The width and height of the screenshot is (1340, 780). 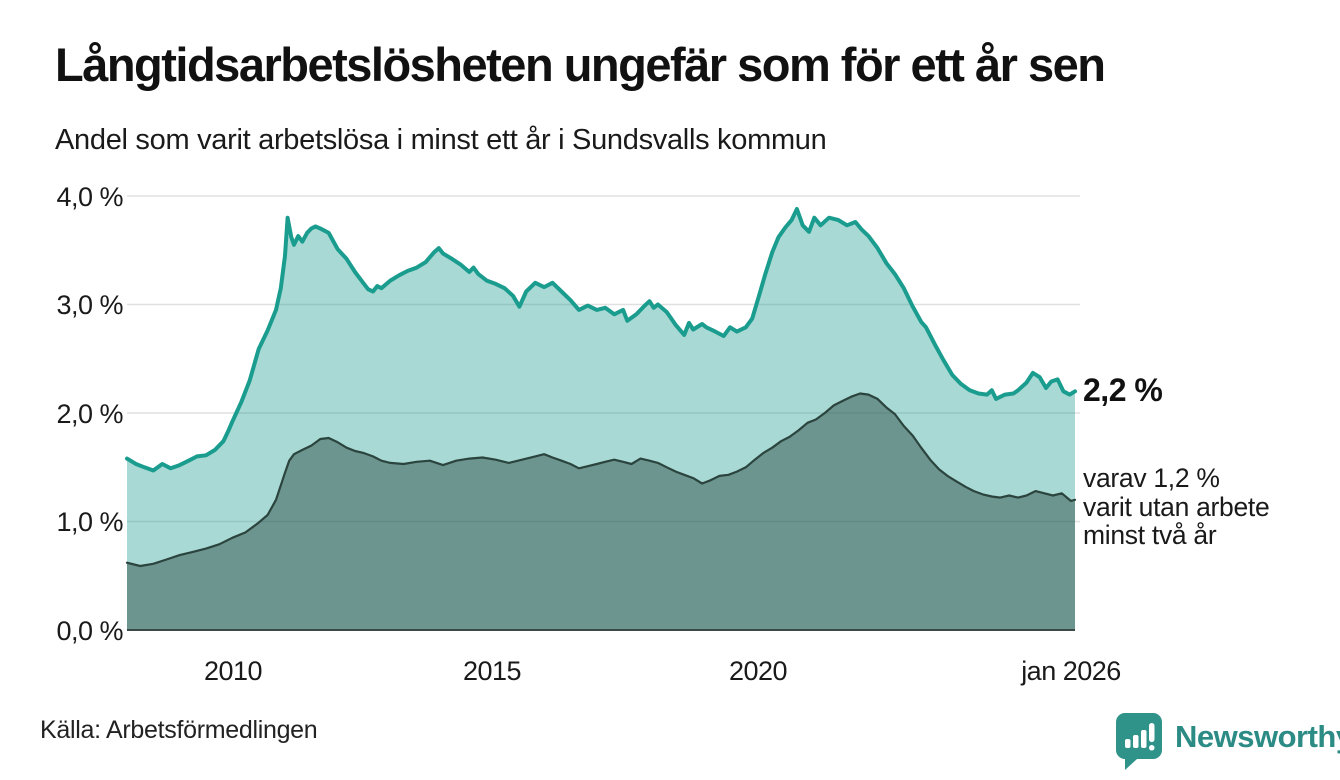 What do you see at coordinates (1257, 736) in the screenshot?
I see `newsworthy-brand-text: Newsworthy` at bounding box center [1257, 736].